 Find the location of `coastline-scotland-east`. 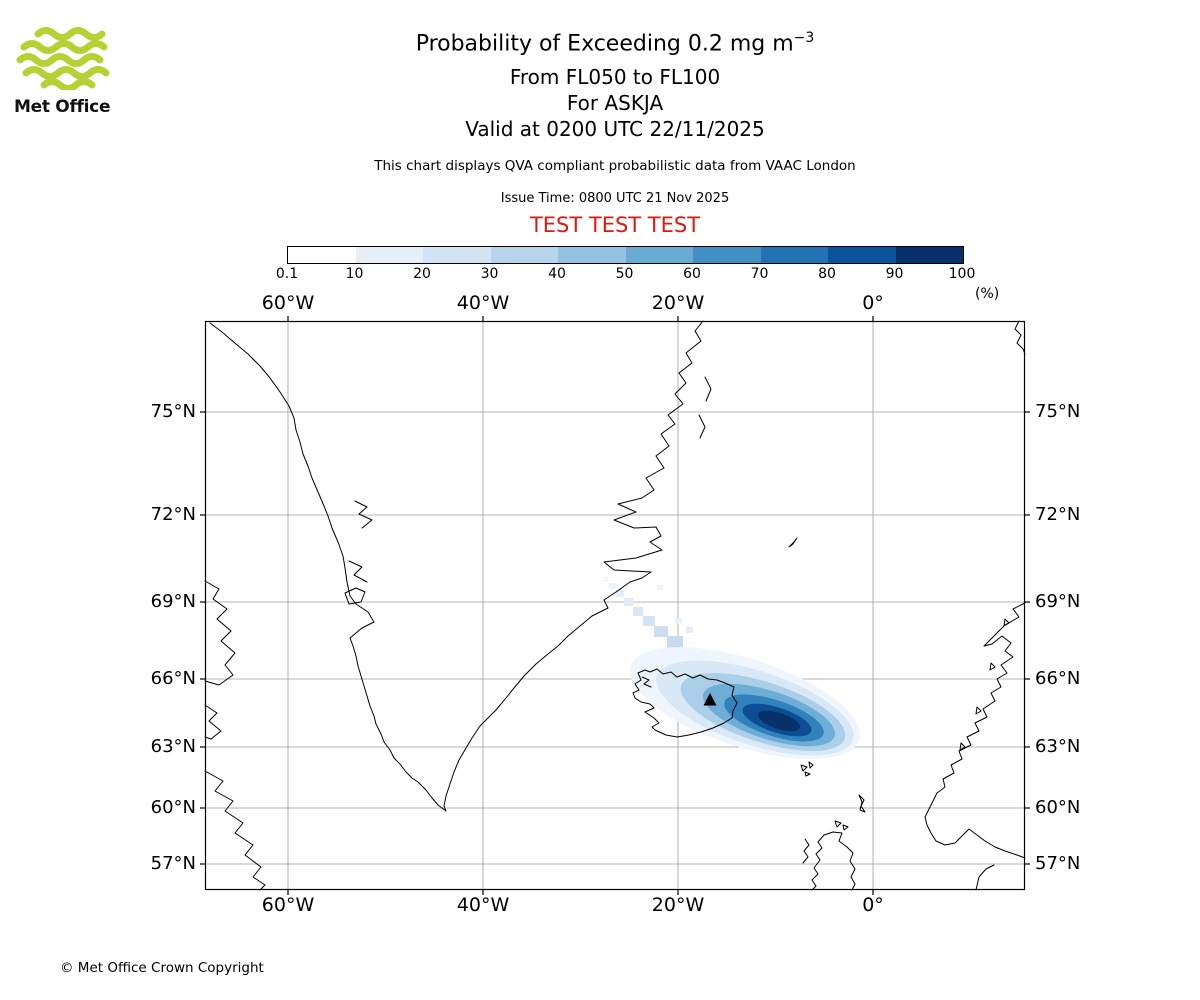

coastline-scotland-east is located at coordinates (839, 861).